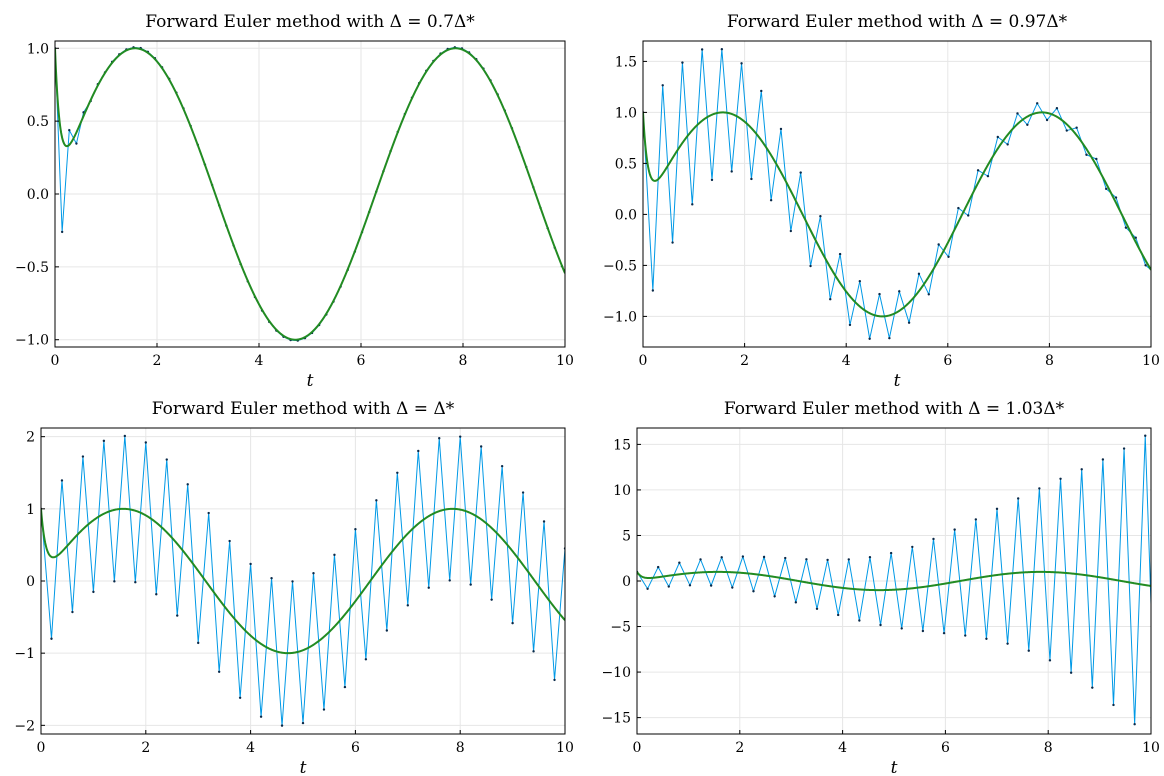 This screenshot has width=1164, height=776. I want to click on y-tick-label: 0.5, so click(38, 122).